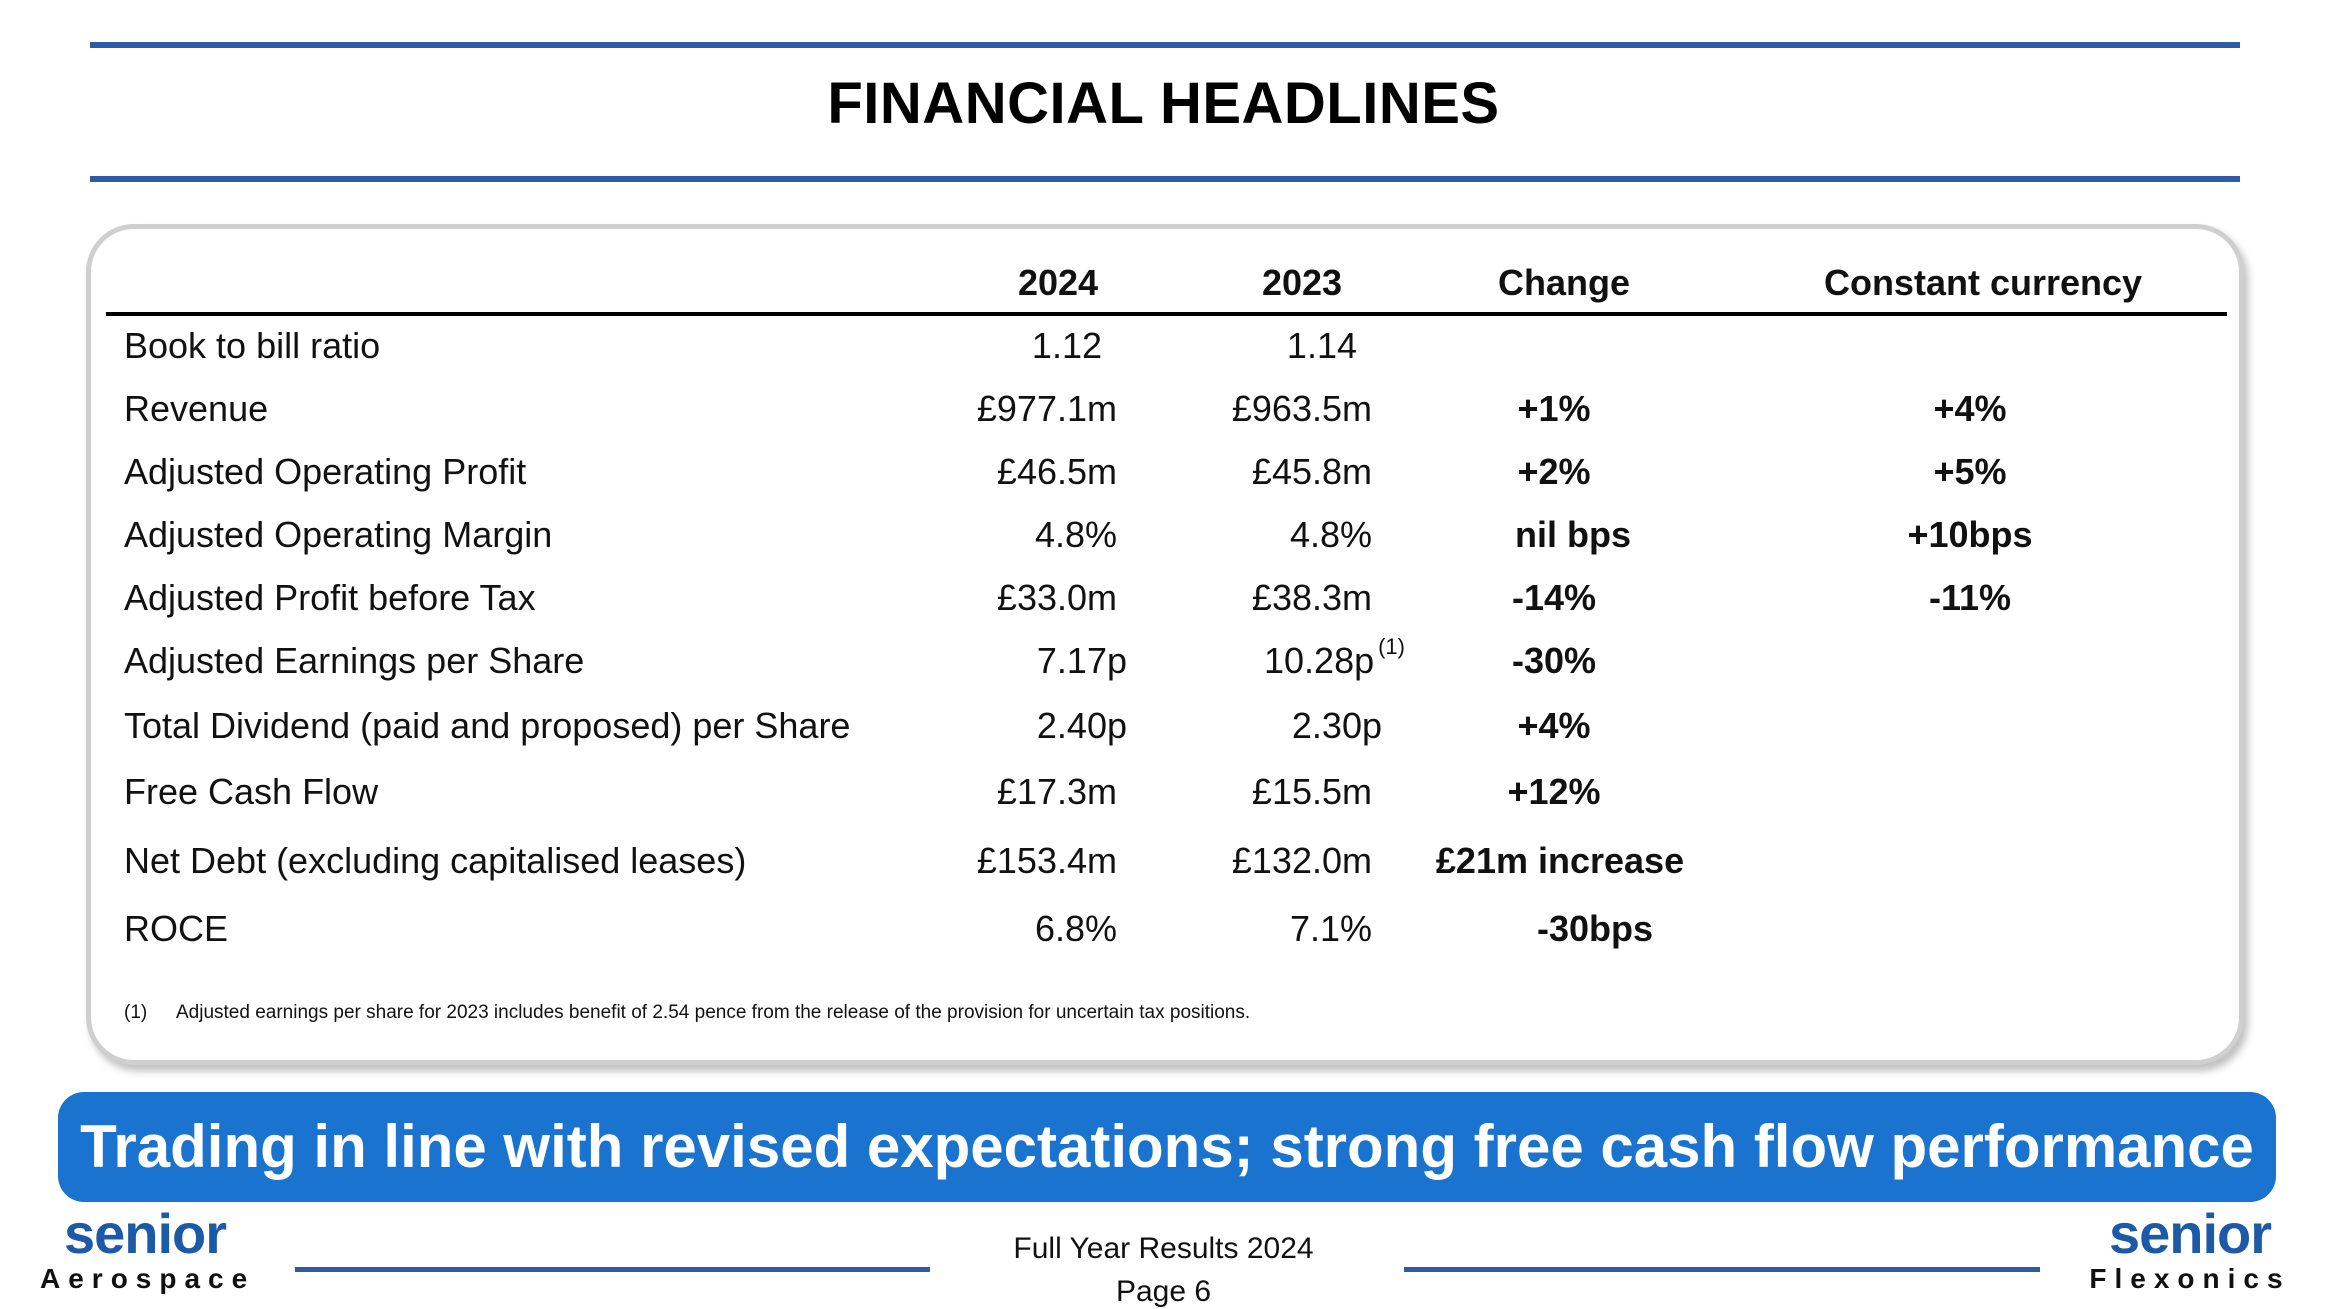 This screenshot has height=1309, width=2327. I want to click on table-row: Book to bill ratio 1.12 1.14, so click(1163, 350).